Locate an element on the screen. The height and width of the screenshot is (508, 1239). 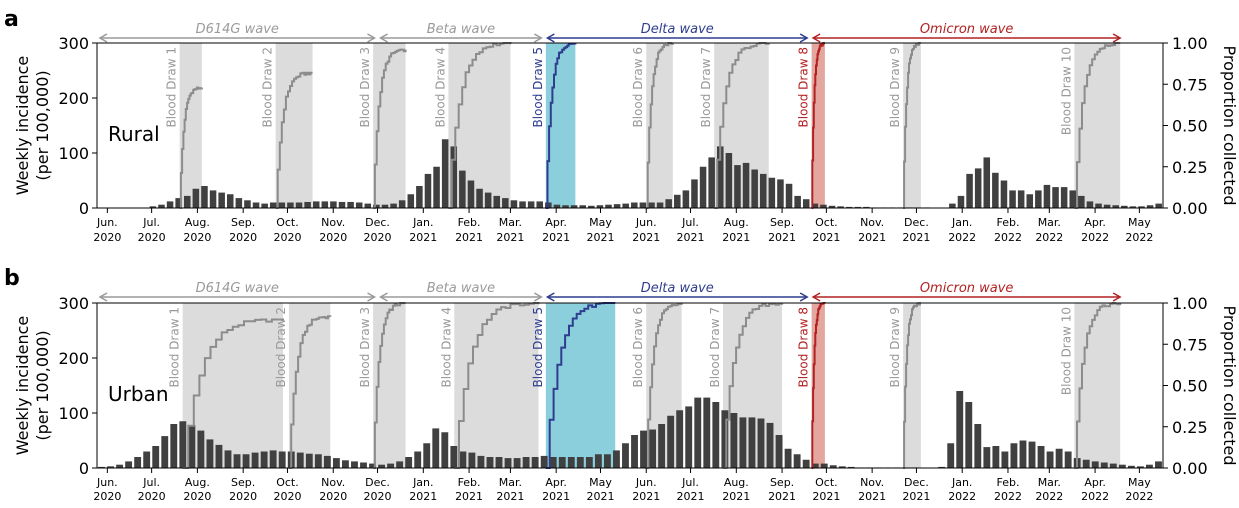
blood-draw-label: Blood Draw 2 is located at coordinates (281, 347).